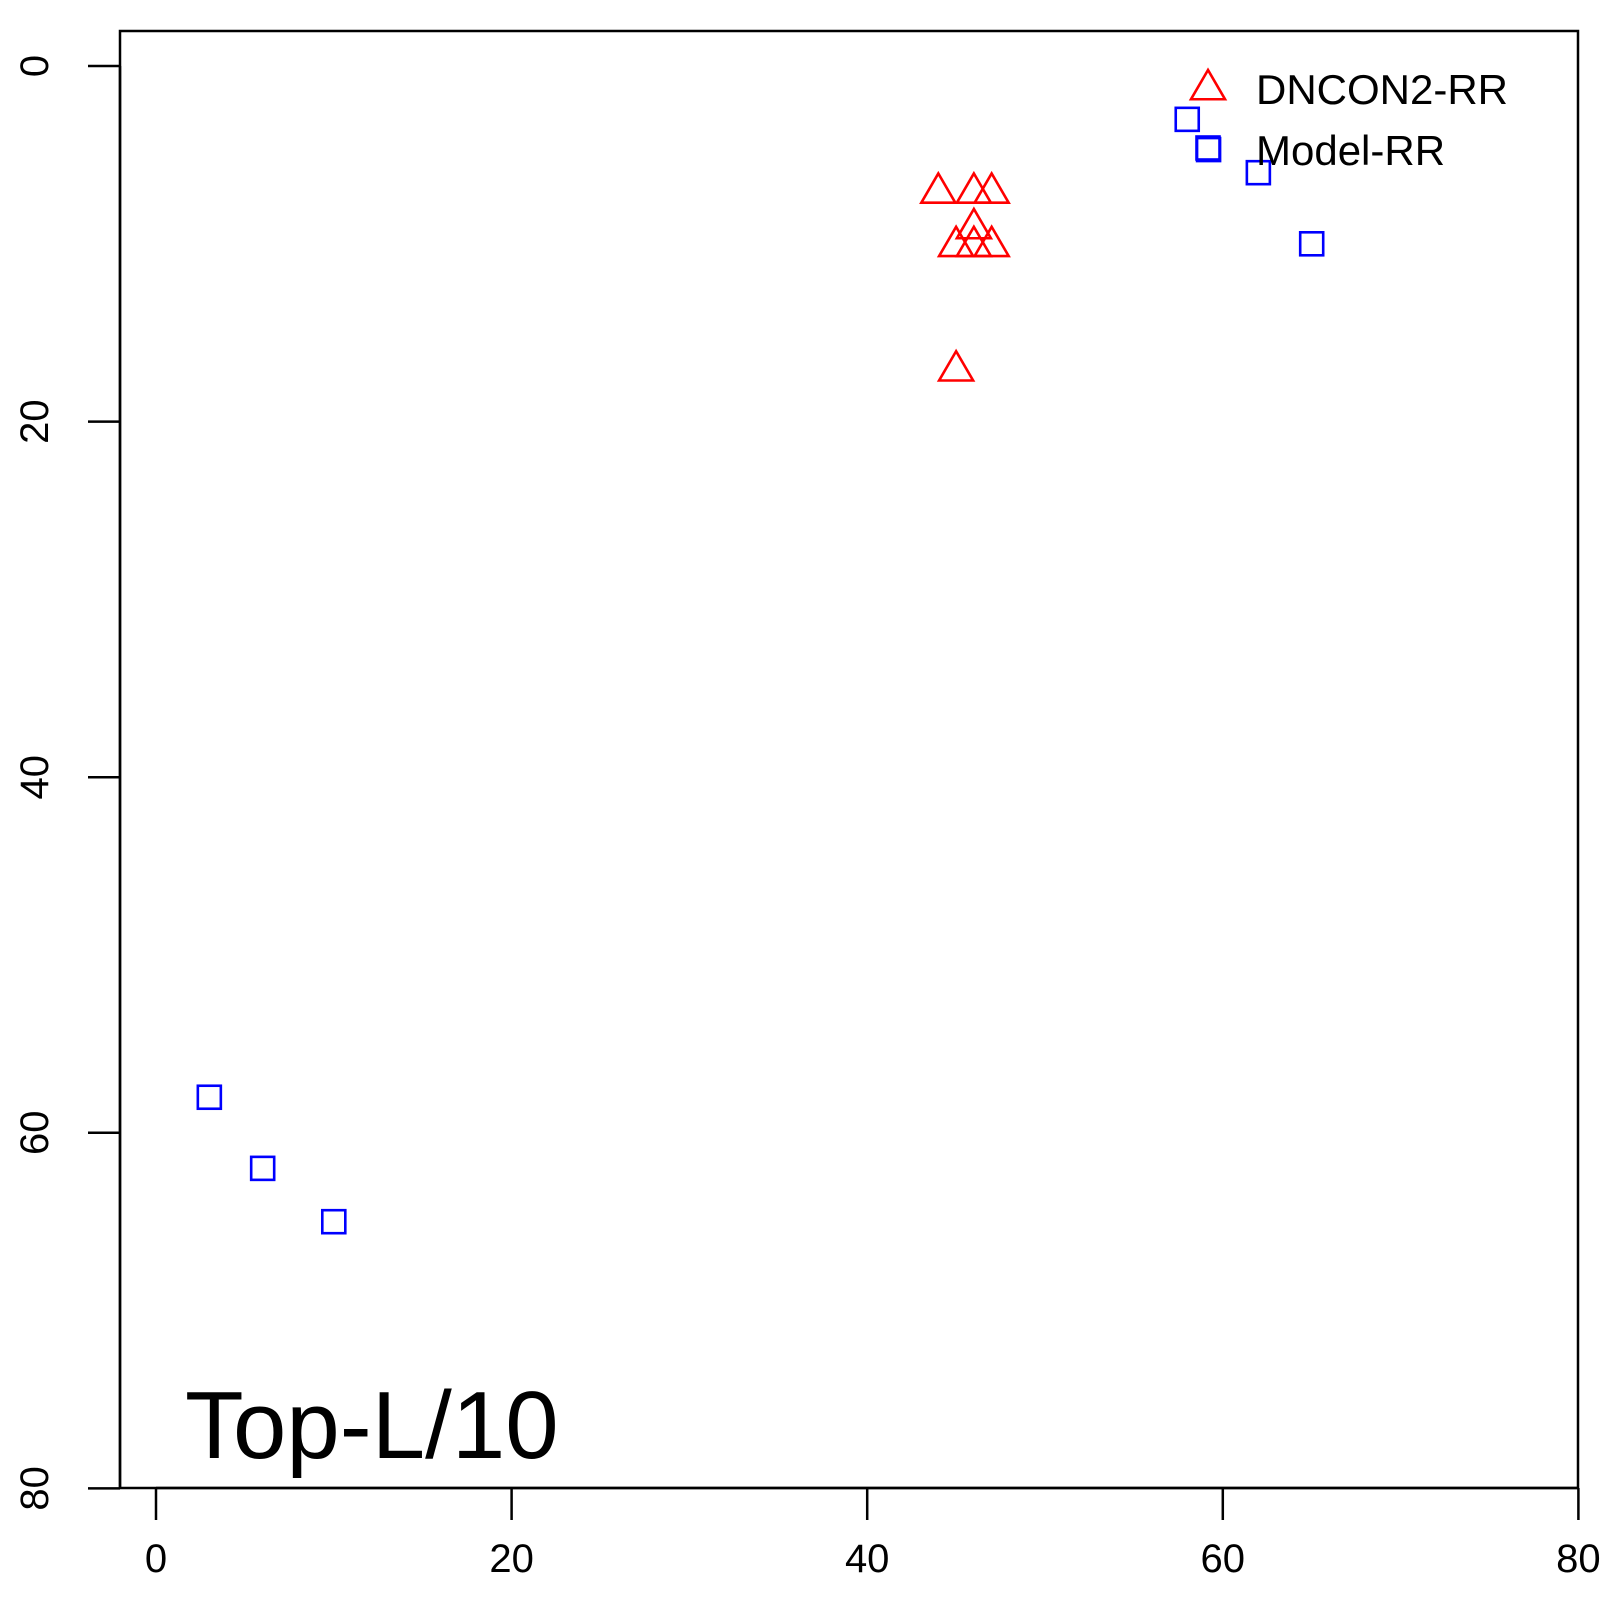 The height and width of the screenshot is (1600, 1600). I want to click on y-tick-label: 60, so click(35, 1133).